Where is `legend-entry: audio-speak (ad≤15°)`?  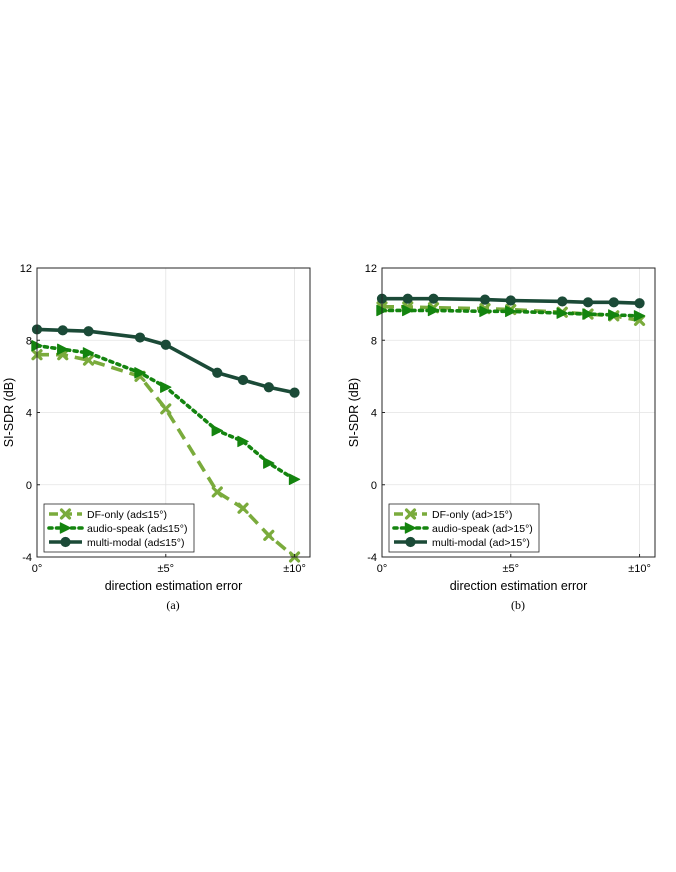 legend-entry: audio-speak (ad≤15°) is located at coordinates (137, 529).